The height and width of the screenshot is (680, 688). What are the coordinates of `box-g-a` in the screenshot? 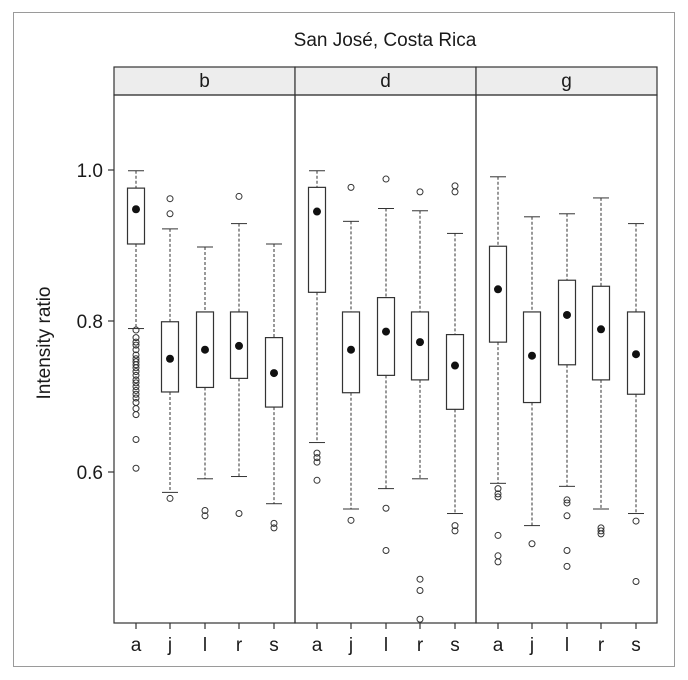 It's located at (498, 294).